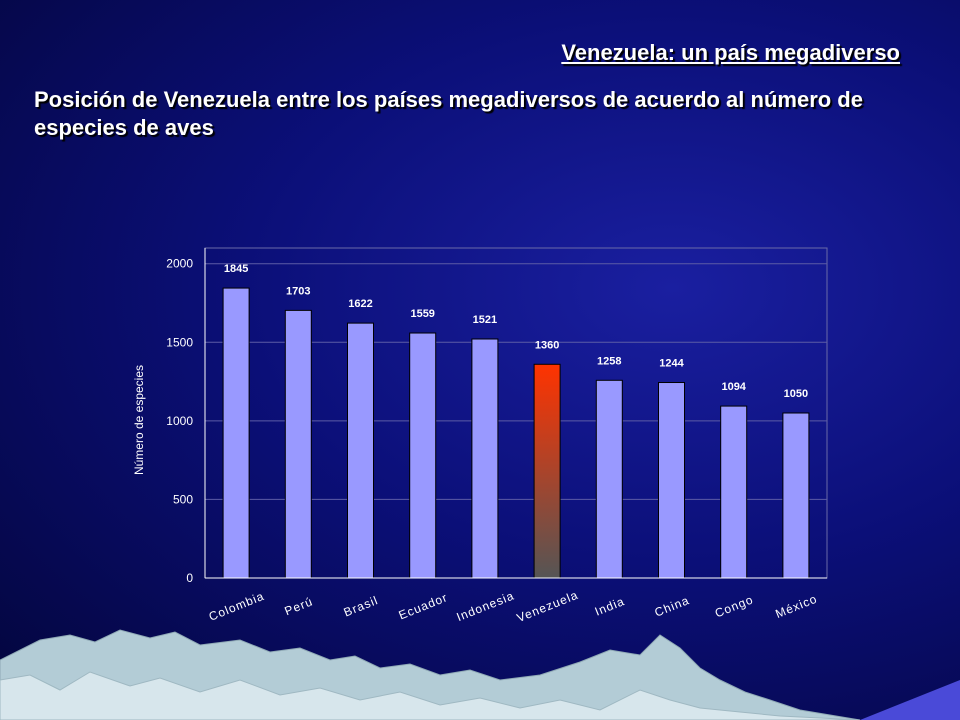 This screenshot has width=960, height=720. What do you see at coordinates (671, 364) in the screenshot?
I see `data-label: 1244` at bounding box center [671, 364].